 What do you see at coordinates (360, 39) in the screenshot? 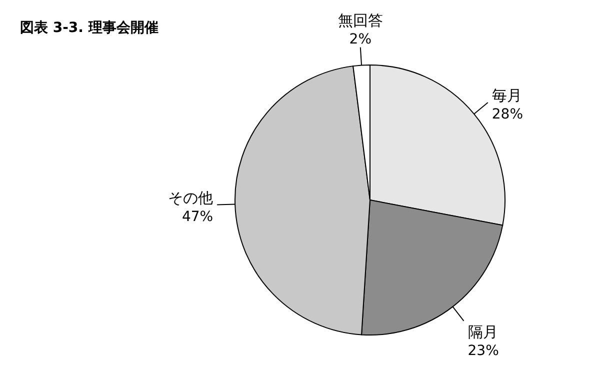
I see `data-label: 2%` at bounding box center [360, 39].